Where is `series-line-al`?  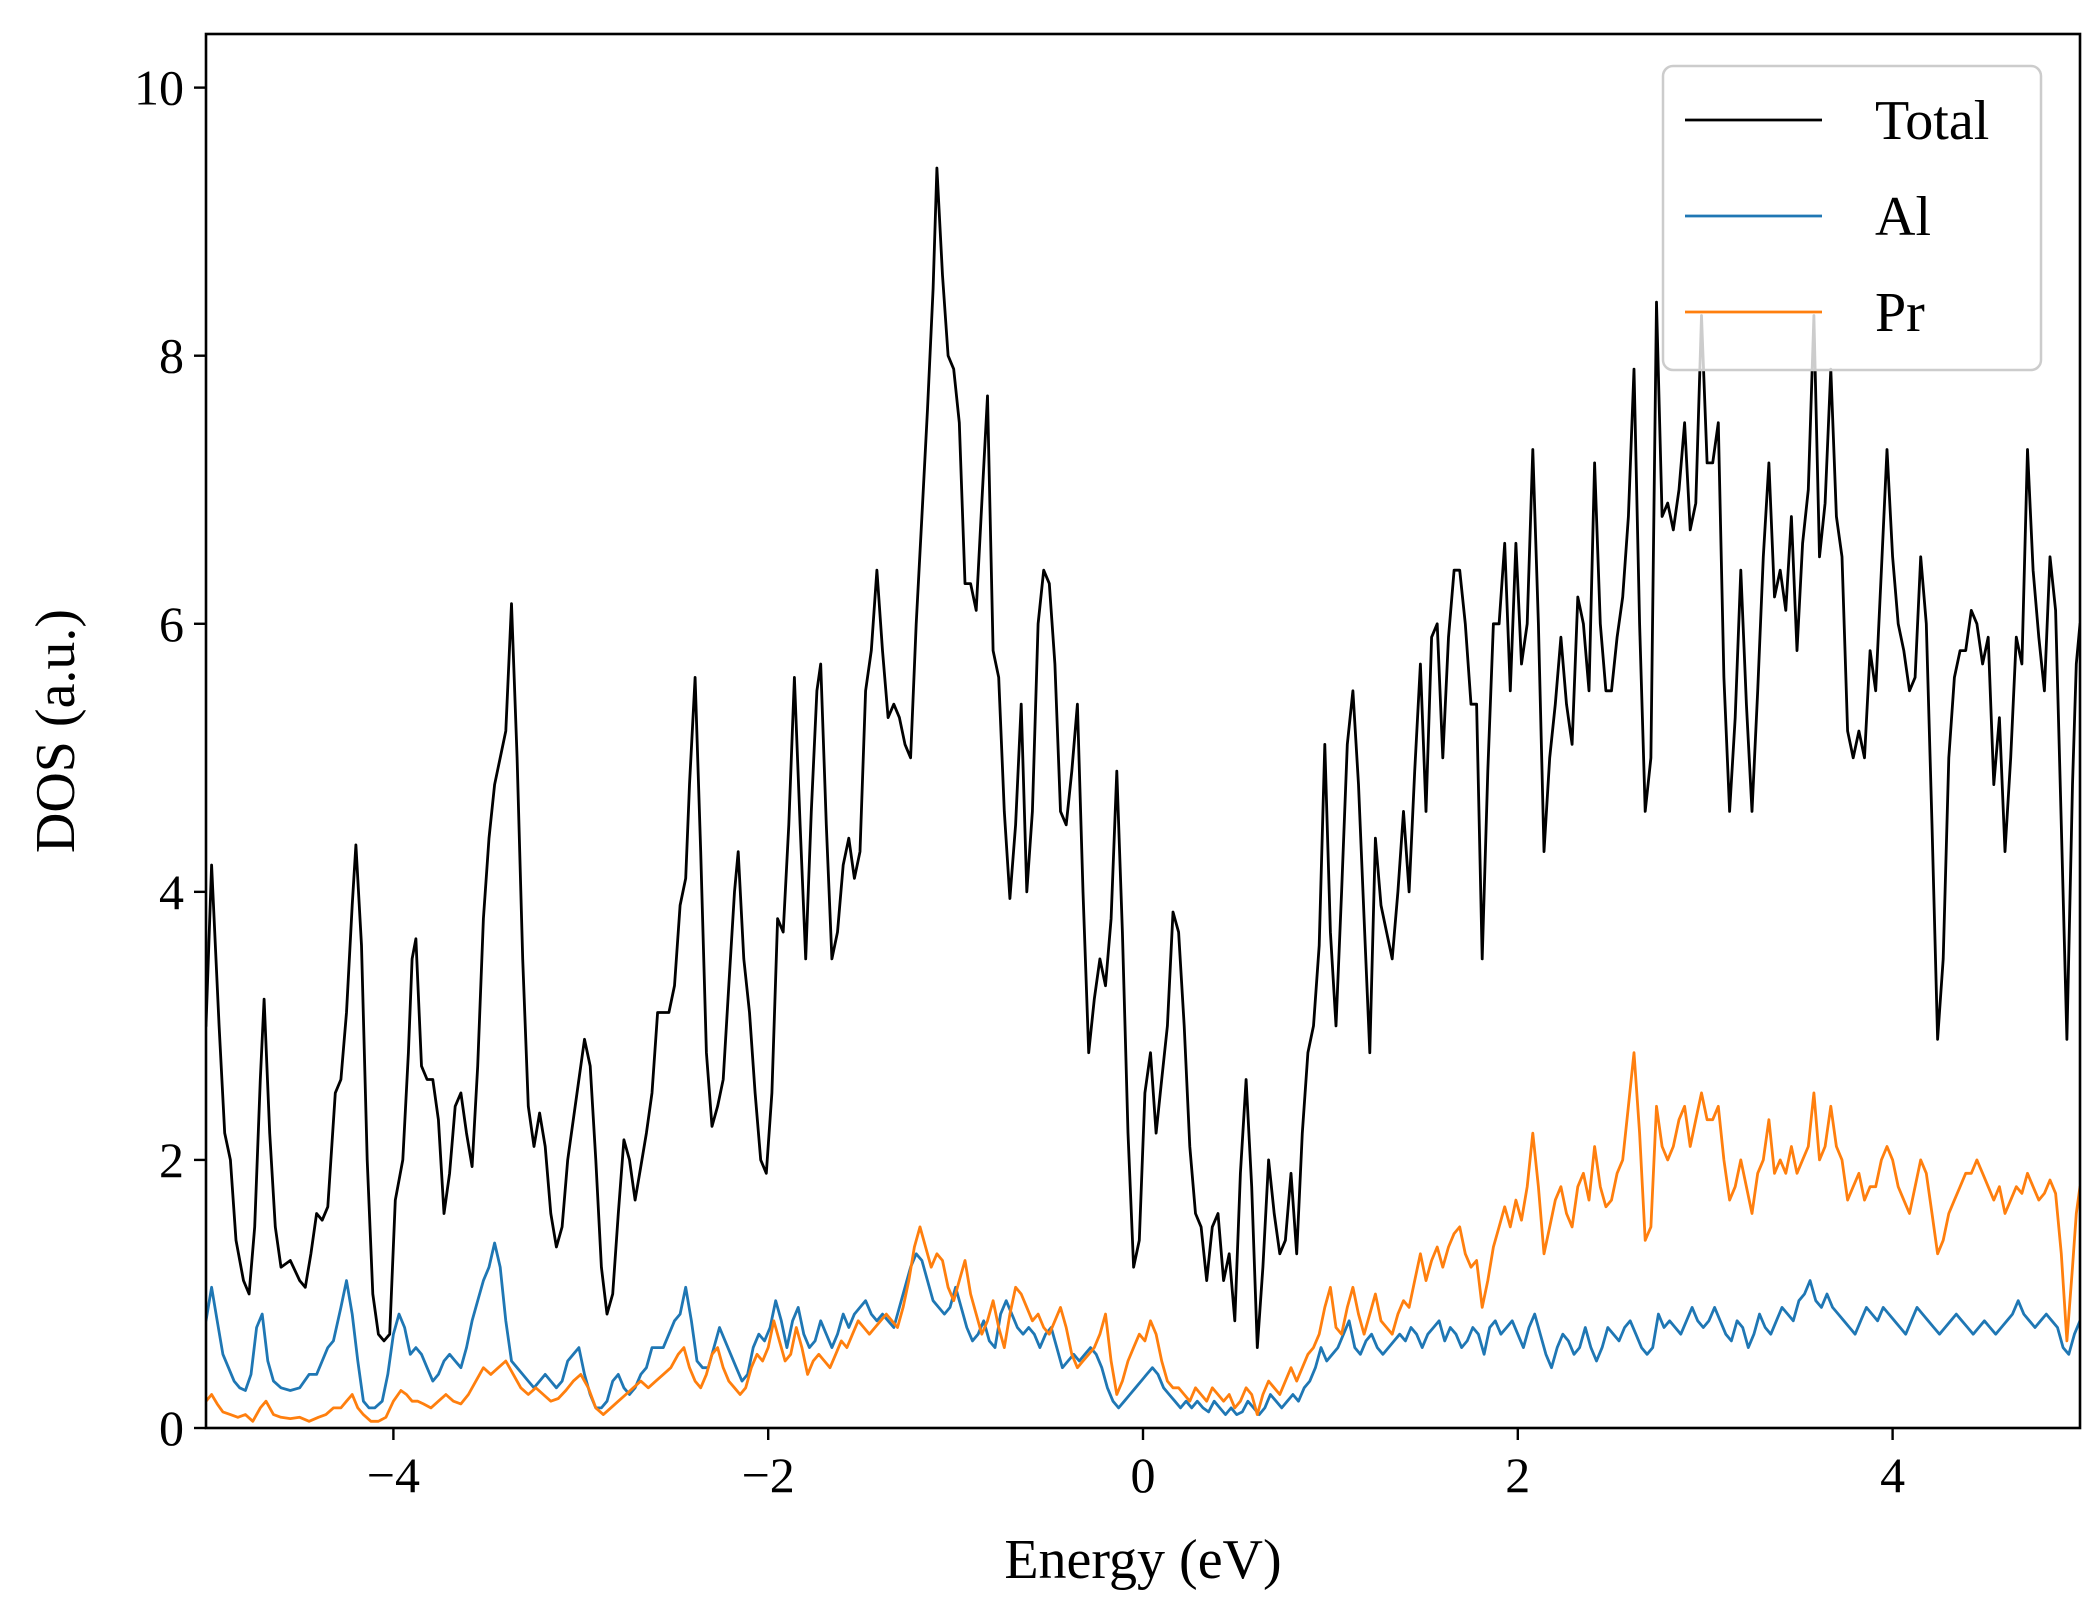 series-line-al is located at coordinates (1143, 1328).